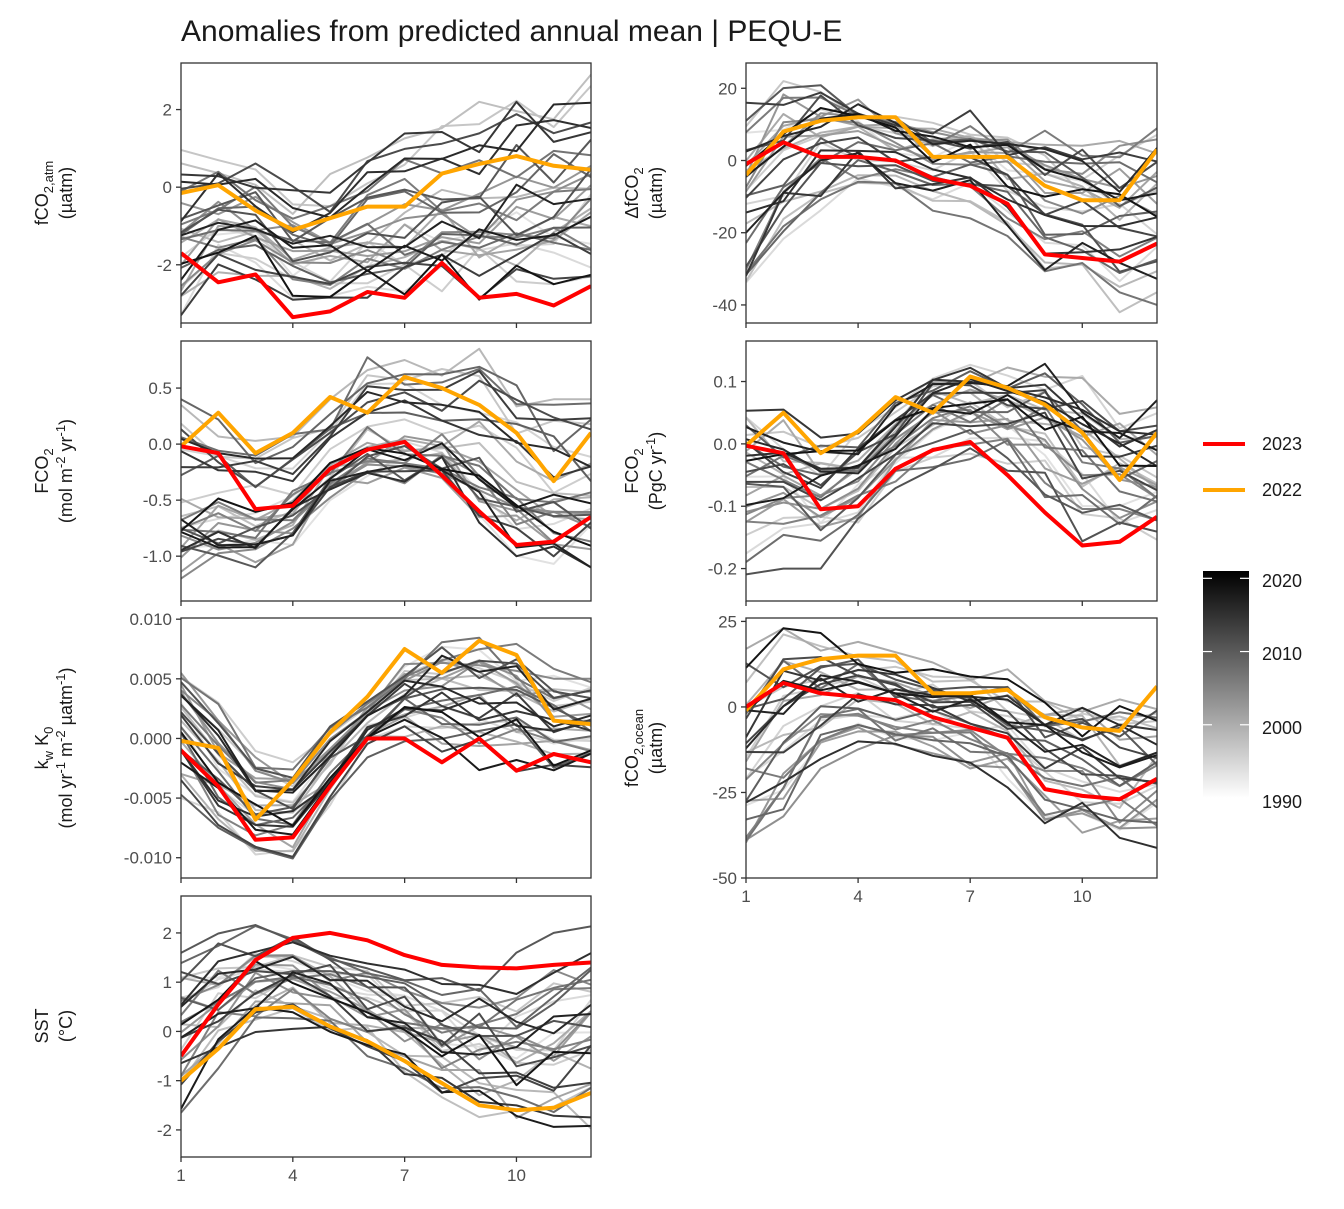 This screenshot has width=1344, height=1209. I want to click on legend-years: 2023 2022, so click(1252, 467).